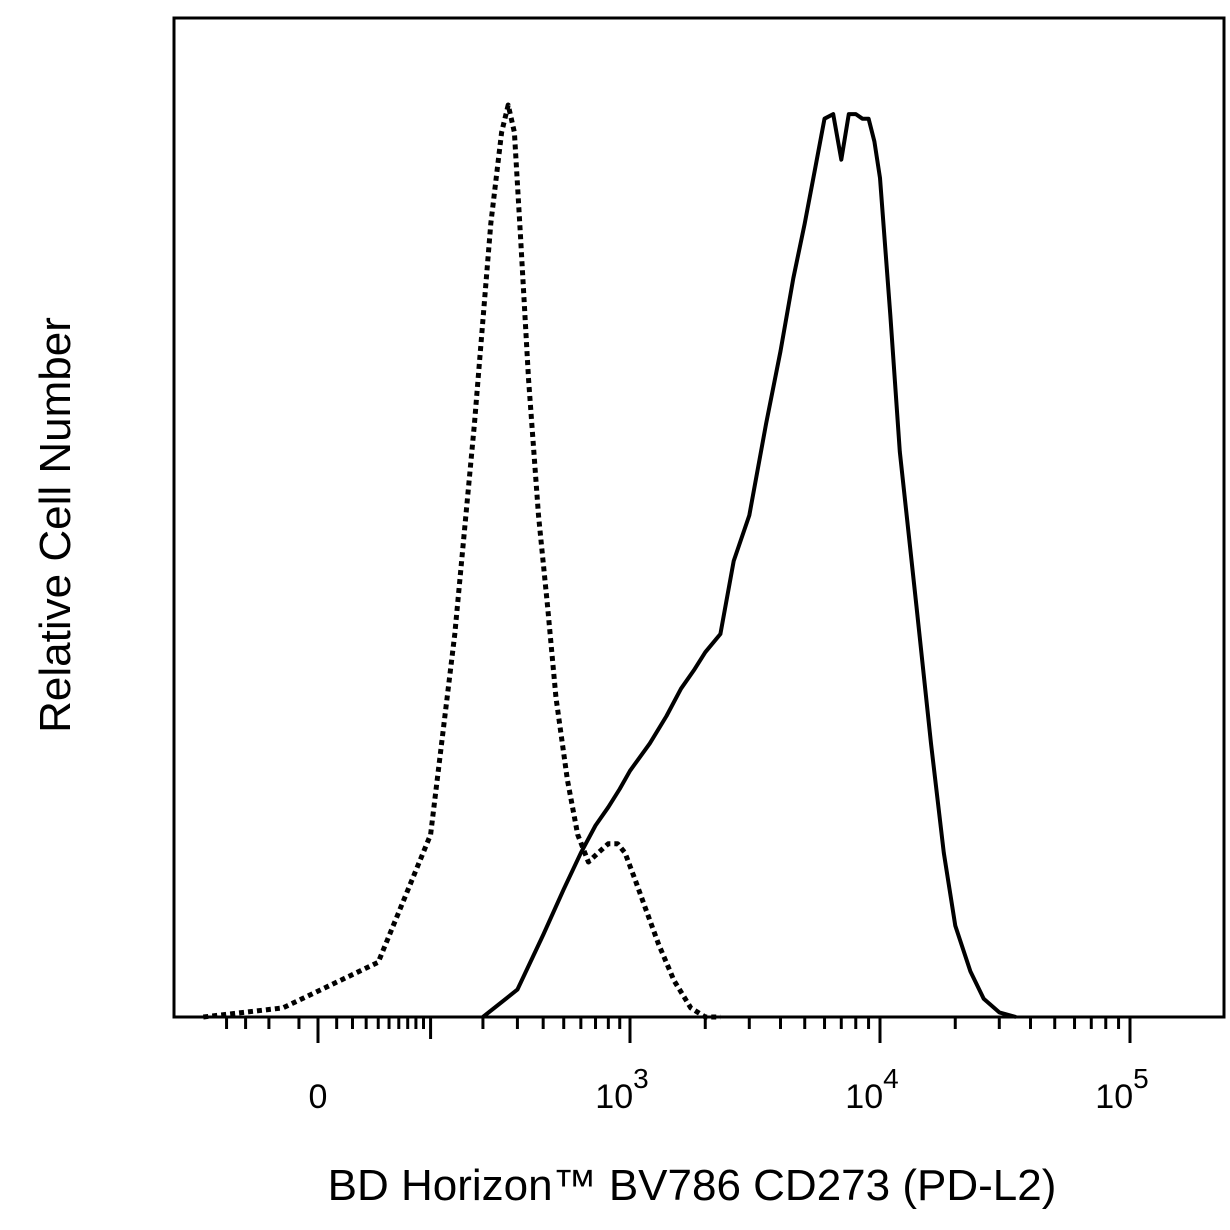  I want to click on x-tick-label: 0, so click(318, 1097).